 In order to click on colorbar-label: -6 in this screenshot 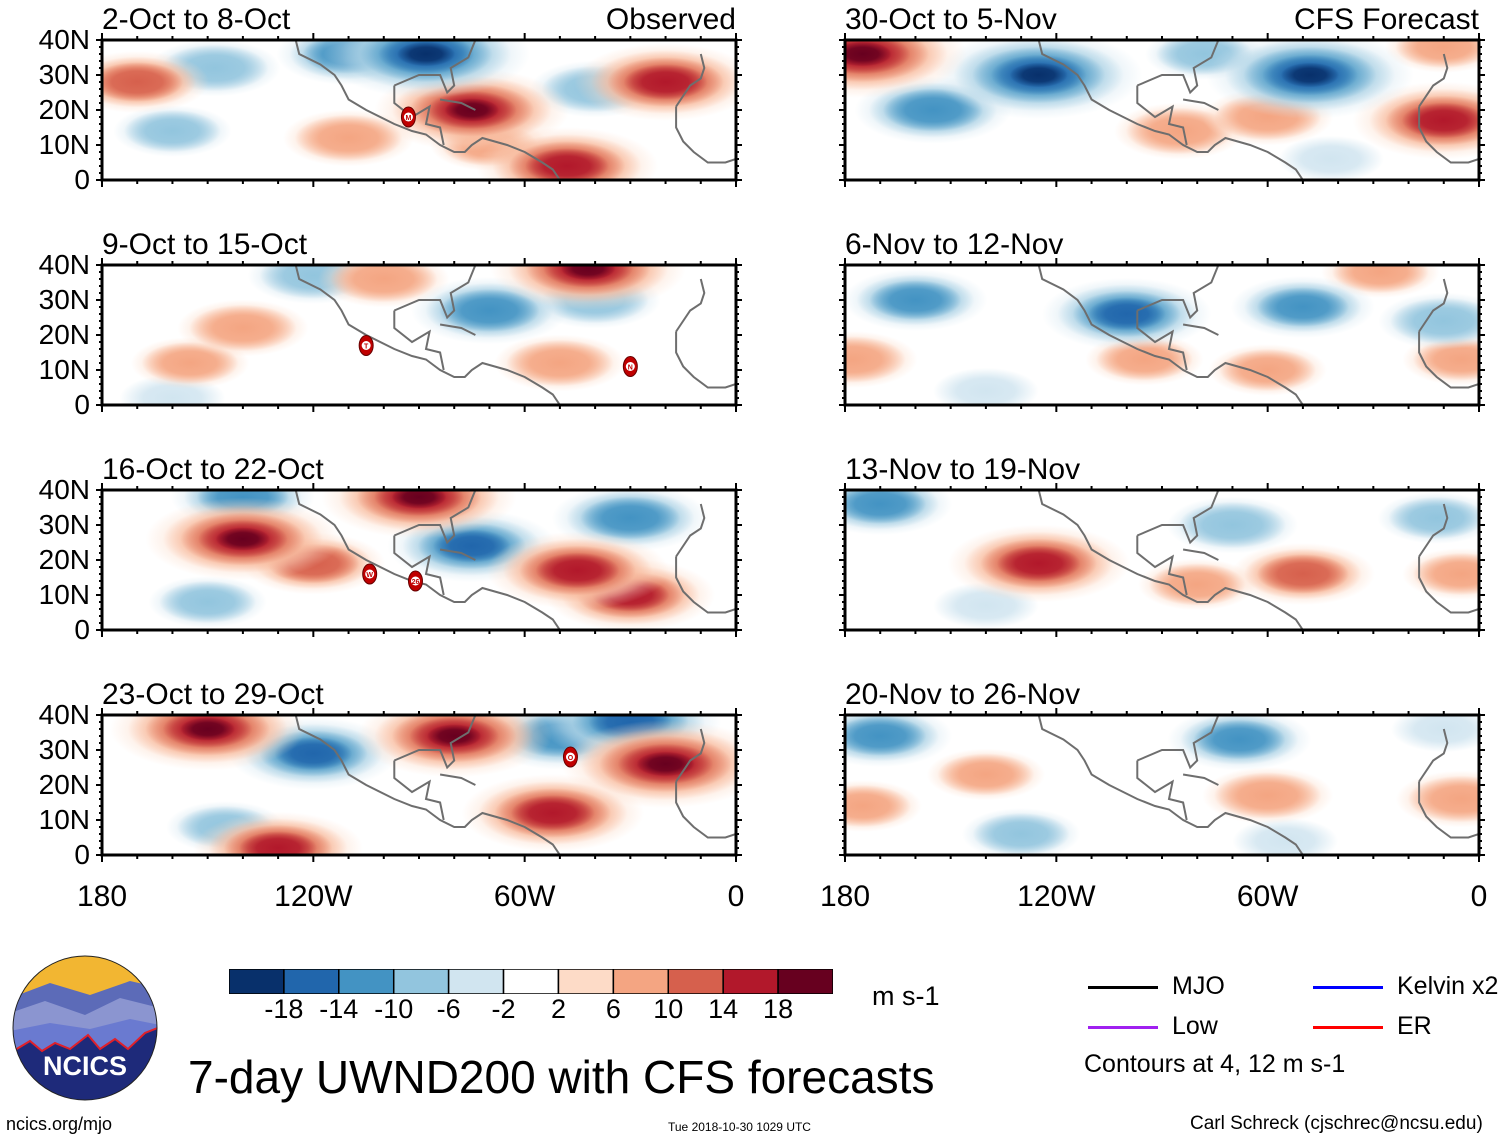, I will do `click(448, 1009)`.